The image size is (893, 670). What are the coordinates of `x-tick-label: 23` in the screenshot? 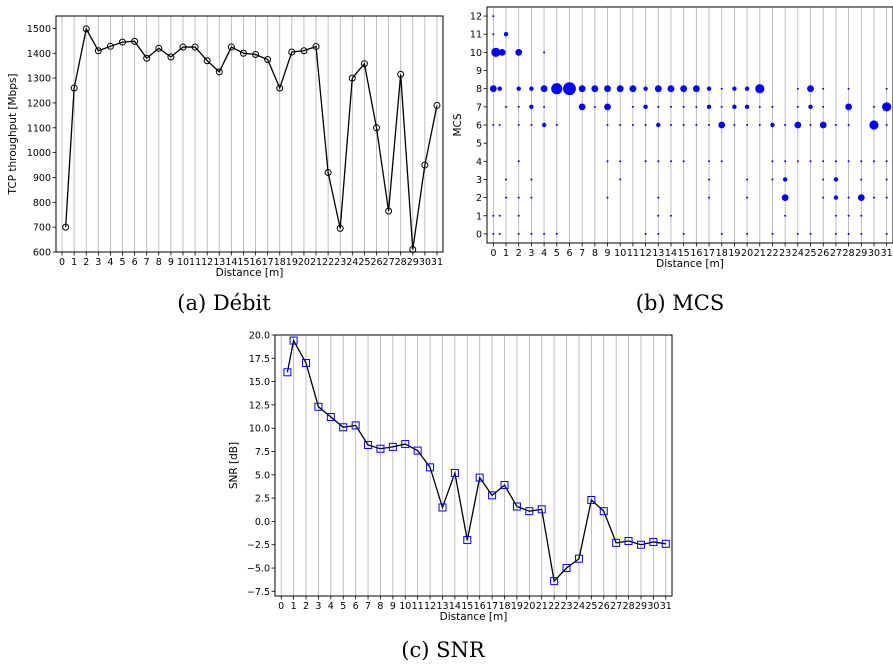 It's located at (340, 262).